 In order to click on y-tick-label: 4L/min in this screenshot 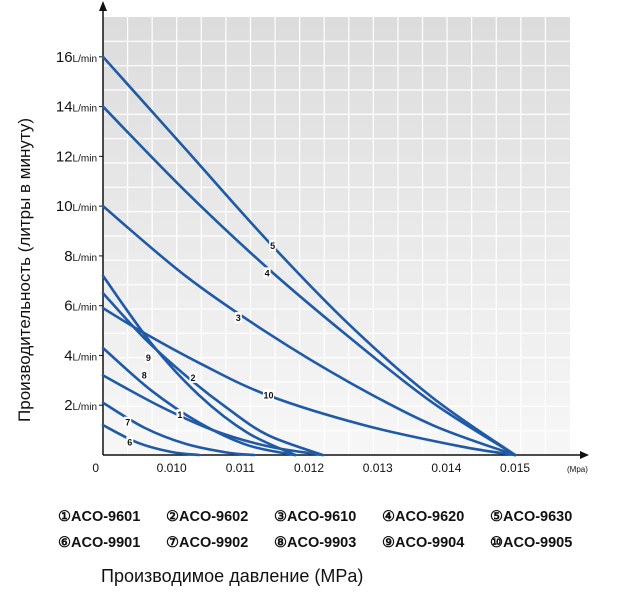, I will do `click(80, 355)`.